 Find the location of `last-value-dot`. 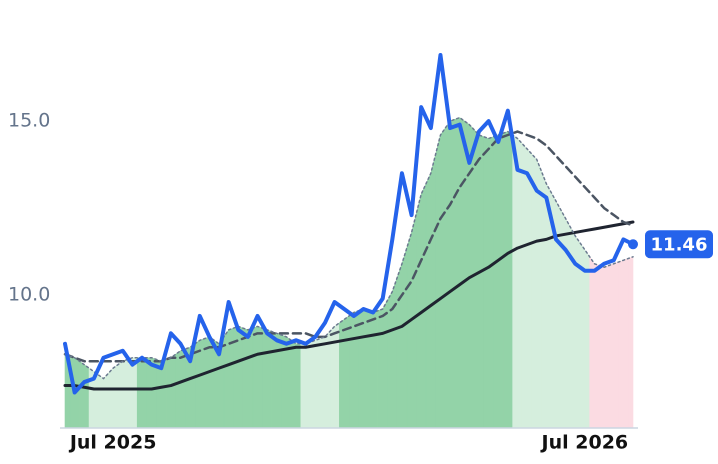

last-value-dot is located at coordinates (633, 244).